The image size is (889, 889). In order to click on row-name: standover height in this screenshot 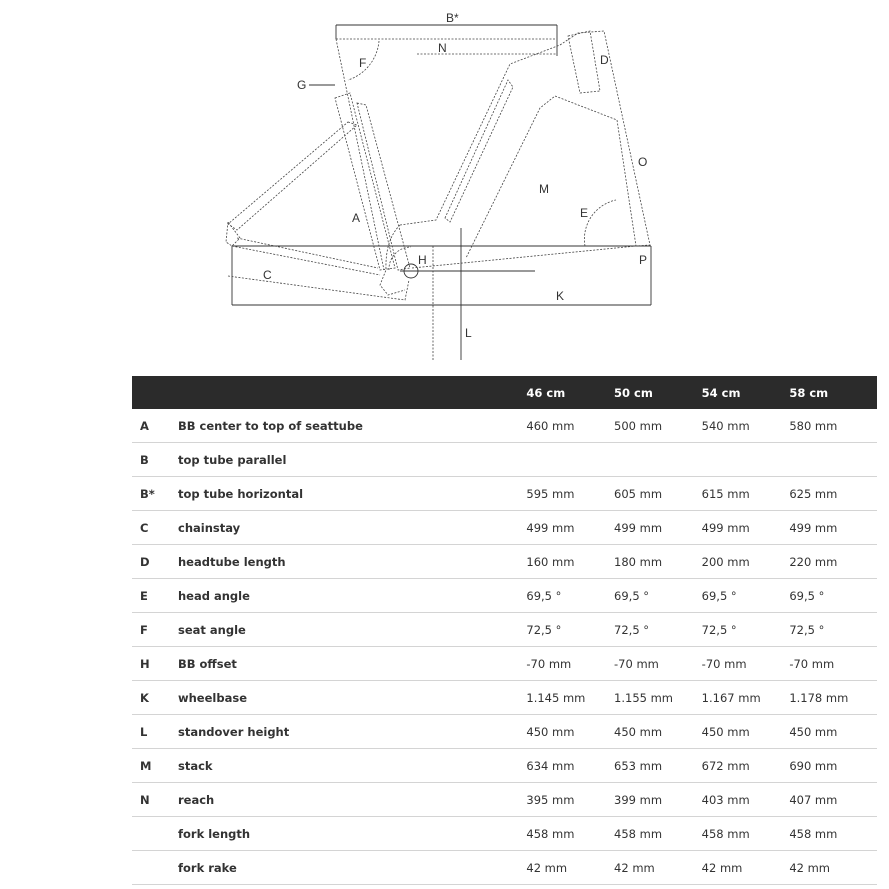, I will do `click(352, 731)`.